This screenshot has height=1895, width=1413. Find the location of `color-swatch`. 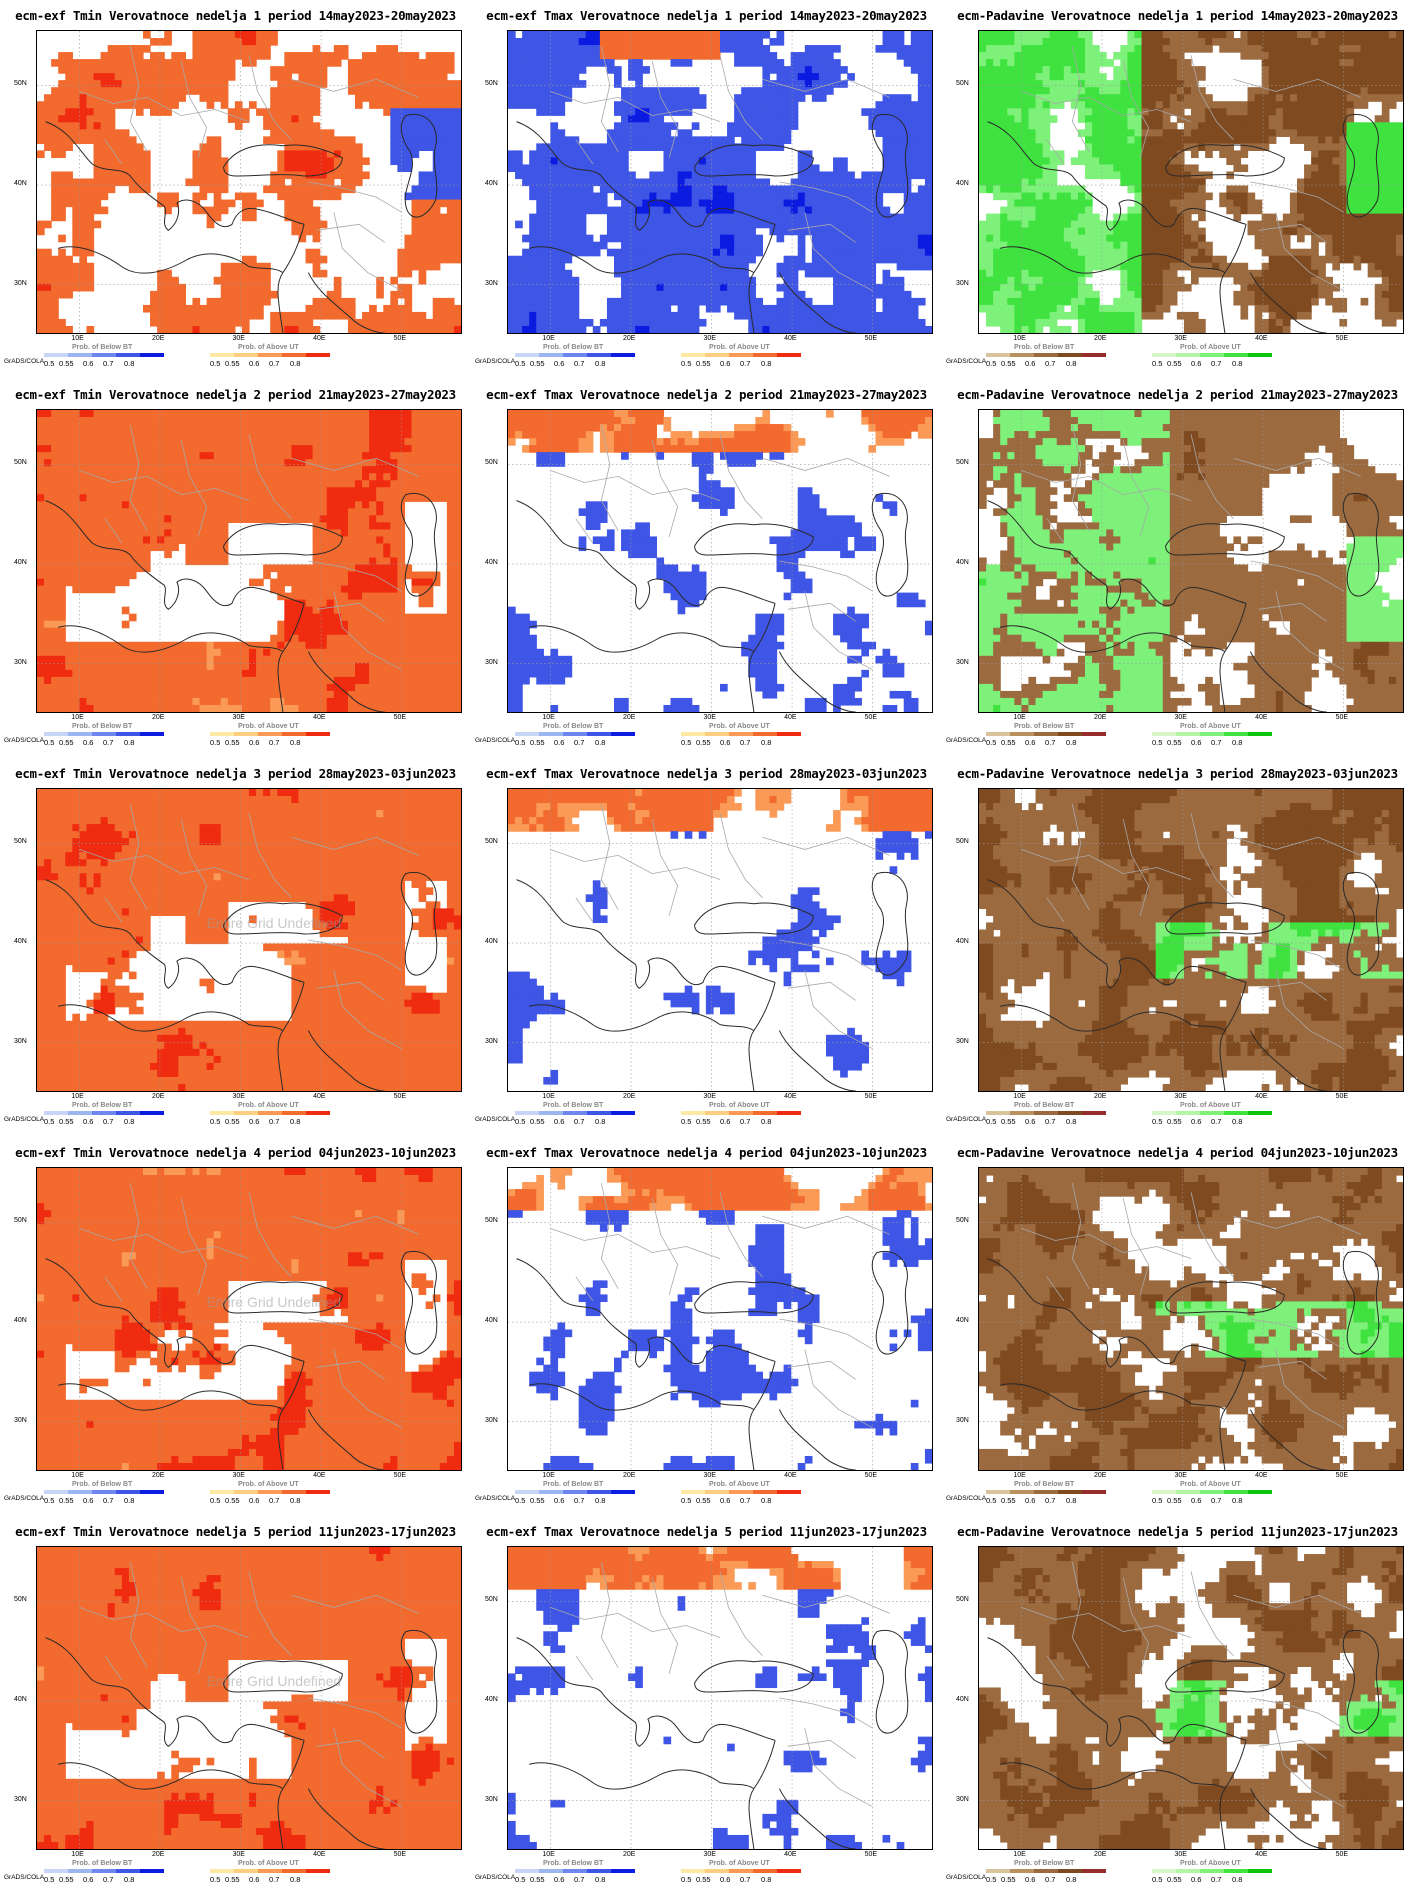

color-swatch is located at coordinates (551, 355).